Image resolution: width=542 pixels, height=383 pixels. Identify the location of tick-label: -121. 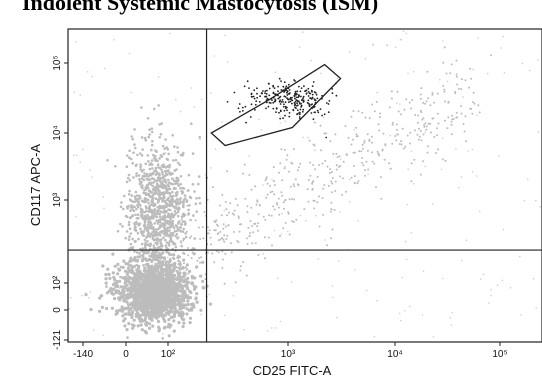
(57, 340).